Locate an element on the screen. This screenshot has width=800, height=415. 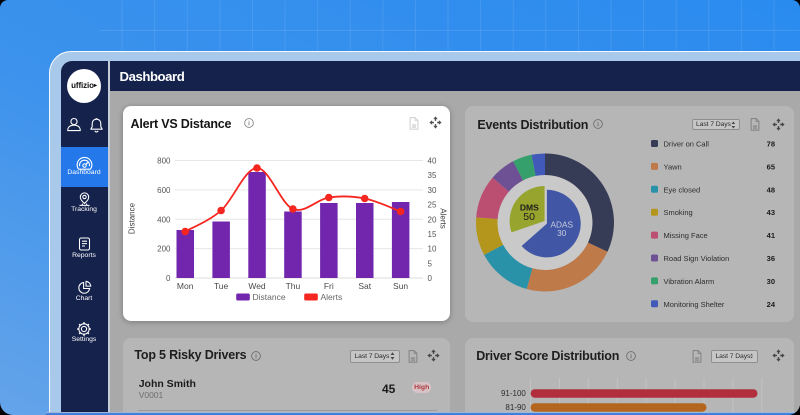
svg-text: 43 is located at coordinates (771, 212).